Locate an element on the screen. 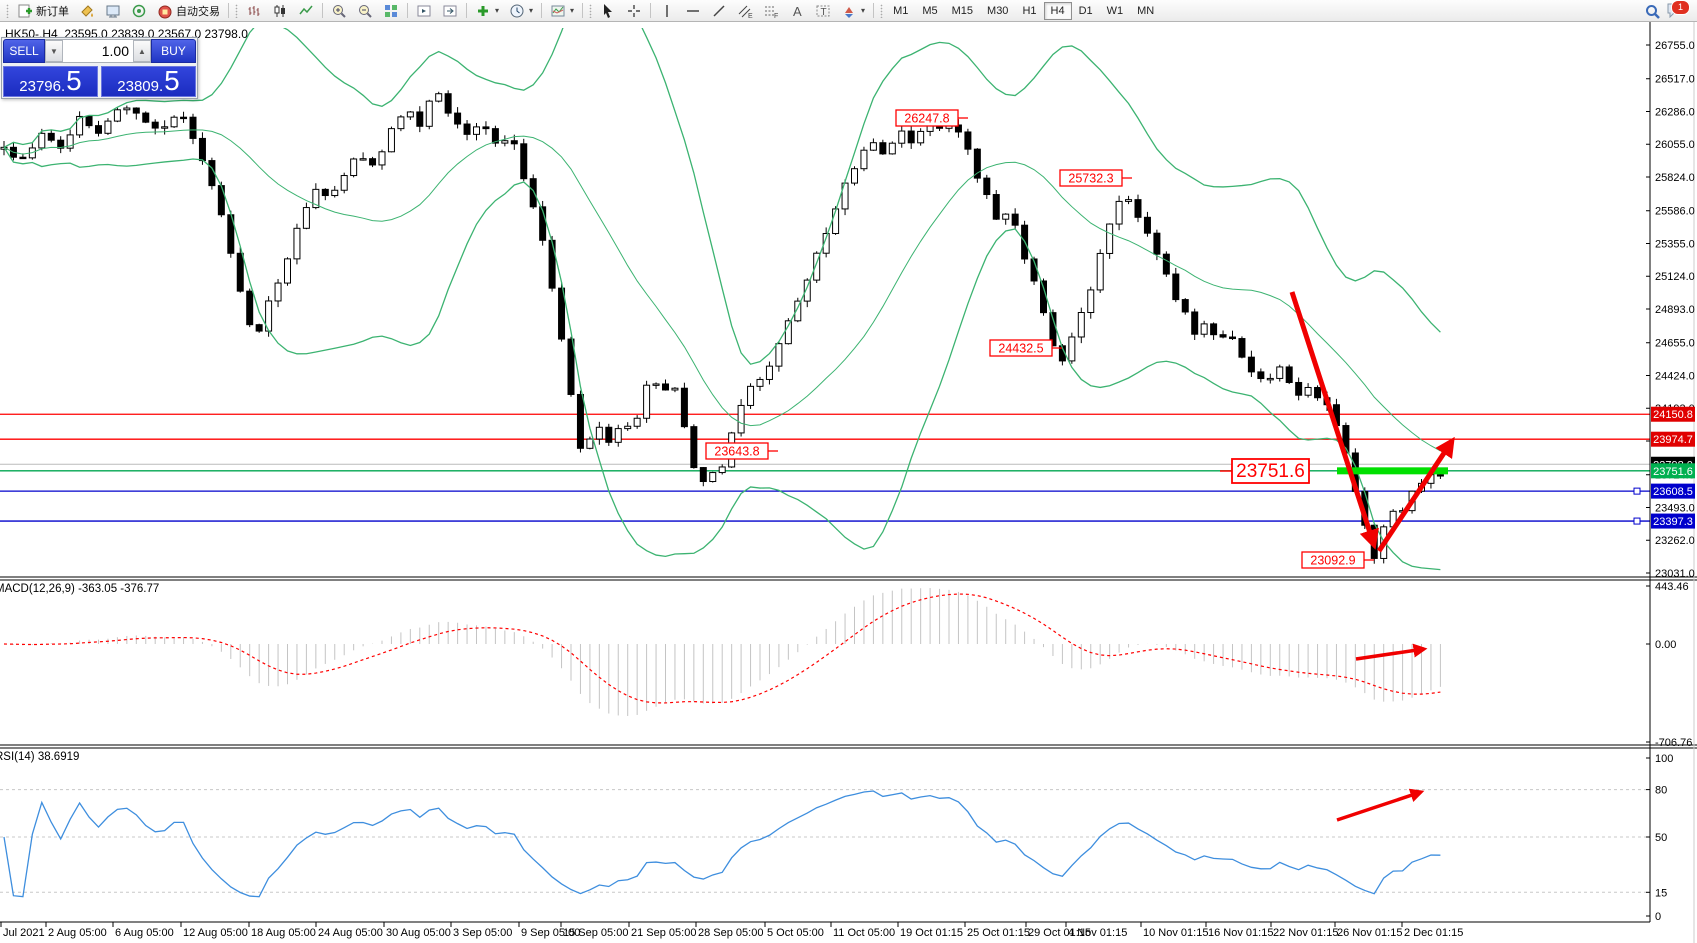  support-highlight-bar is located at coordinates (1392, 471).